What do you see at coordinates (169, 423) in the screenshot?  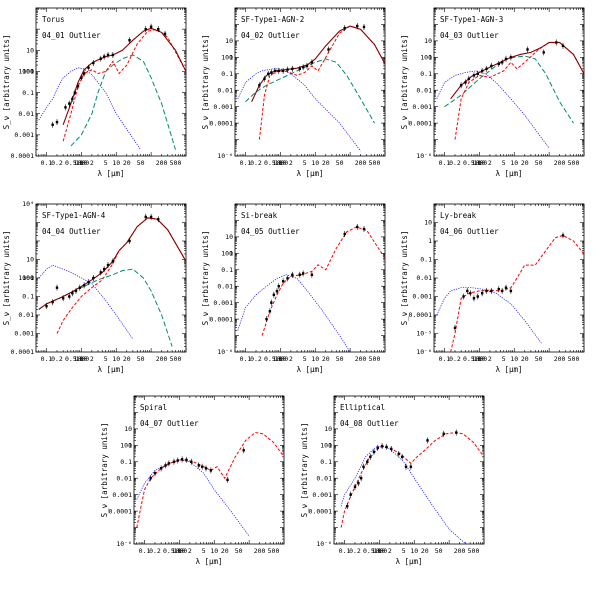 I see `panel-subtitle: 04_07 Outlier` at bounding box center [169, 423].